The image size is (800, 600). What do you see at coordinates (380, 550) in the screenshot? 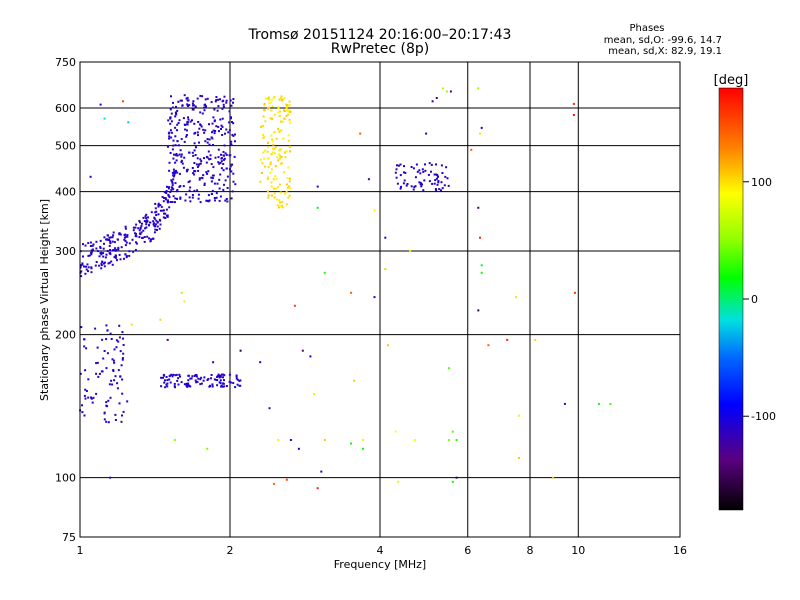
I see `x-tick-label: 4` at bounding box center [380, 550].